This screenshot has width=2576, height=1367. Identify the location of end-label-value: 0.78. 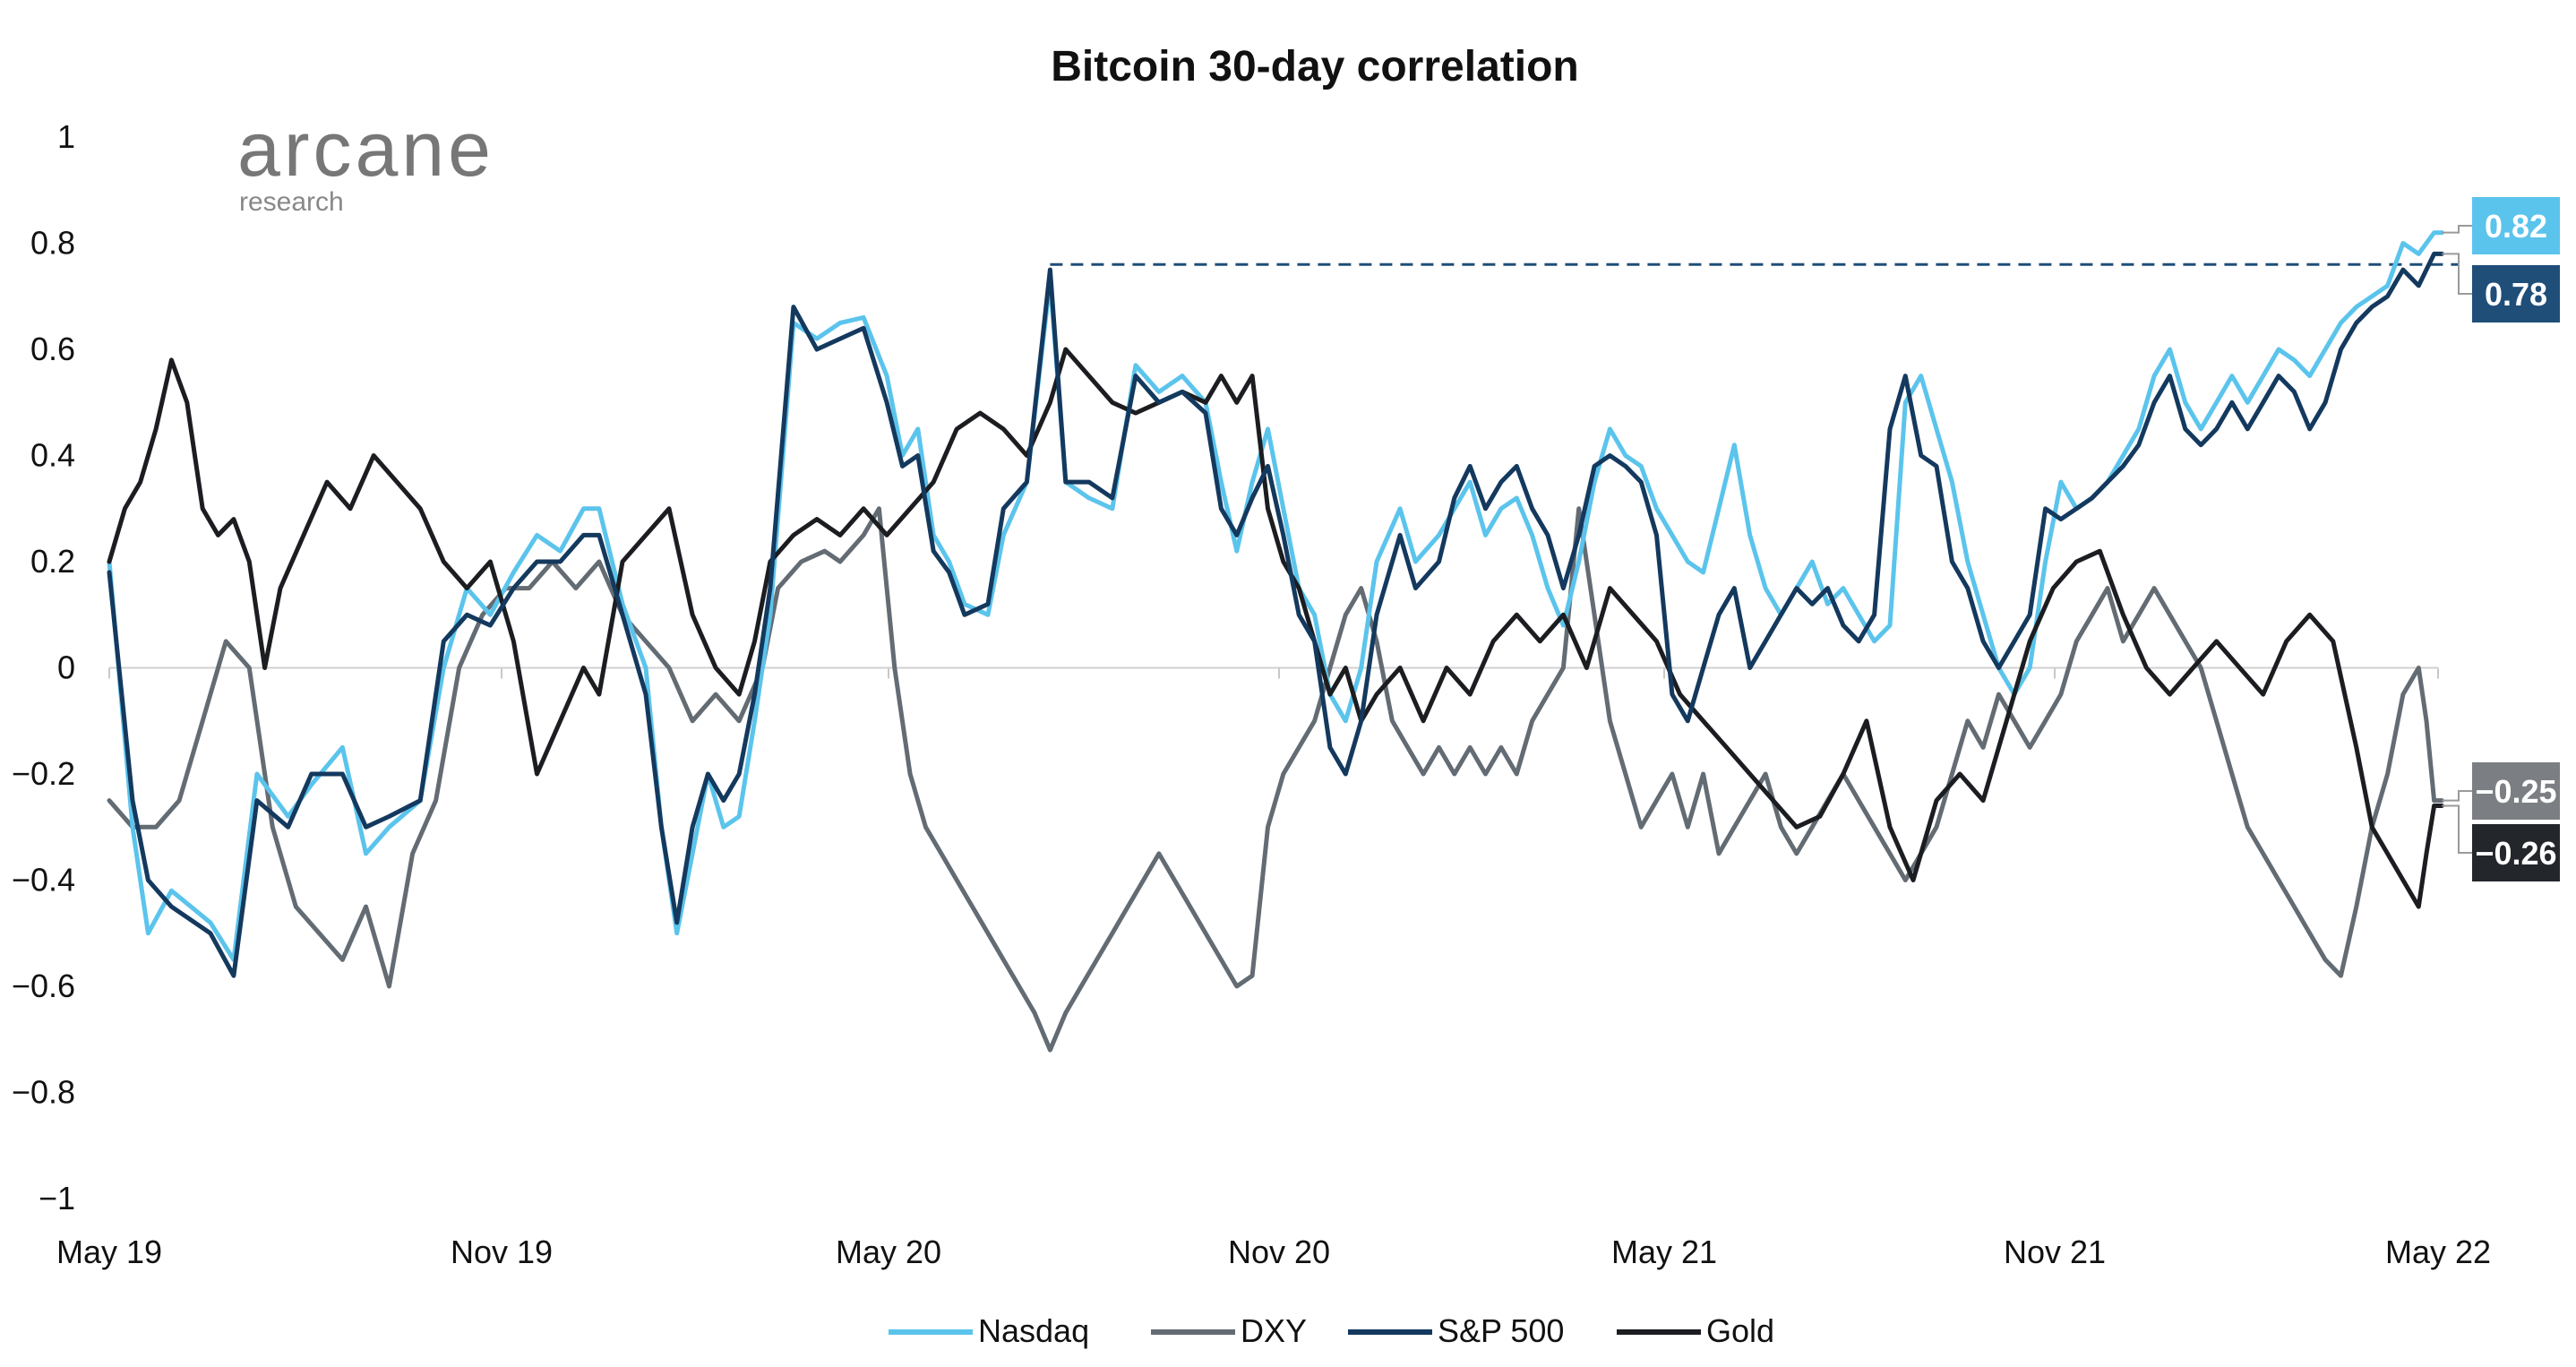
(2516, 294).